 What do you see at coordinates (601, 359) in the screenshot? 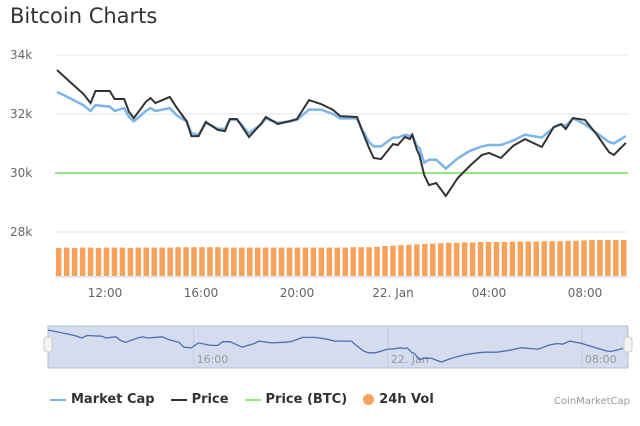
I see `navigator-tick-label: 08:00` at bounding box center [601, 359].